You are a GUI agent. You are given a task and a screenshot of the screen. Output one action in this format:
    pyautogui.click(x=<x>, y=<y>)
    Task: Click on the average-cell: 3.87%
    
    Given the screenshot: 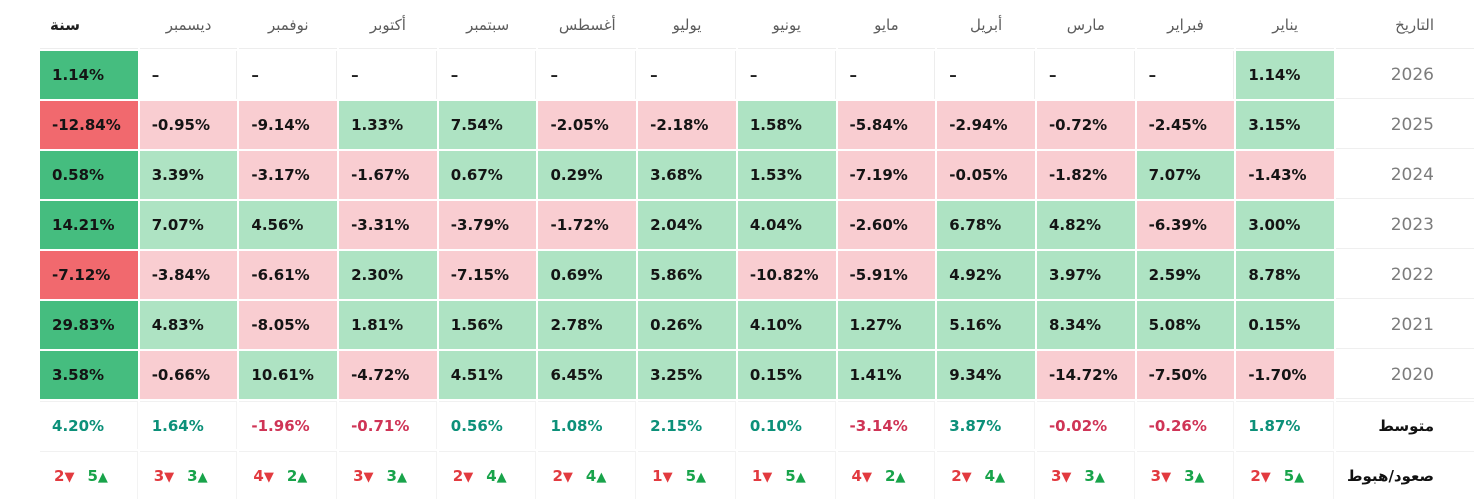 What is the action you would take?
    pyautogui.click(x=986, y=425)
    